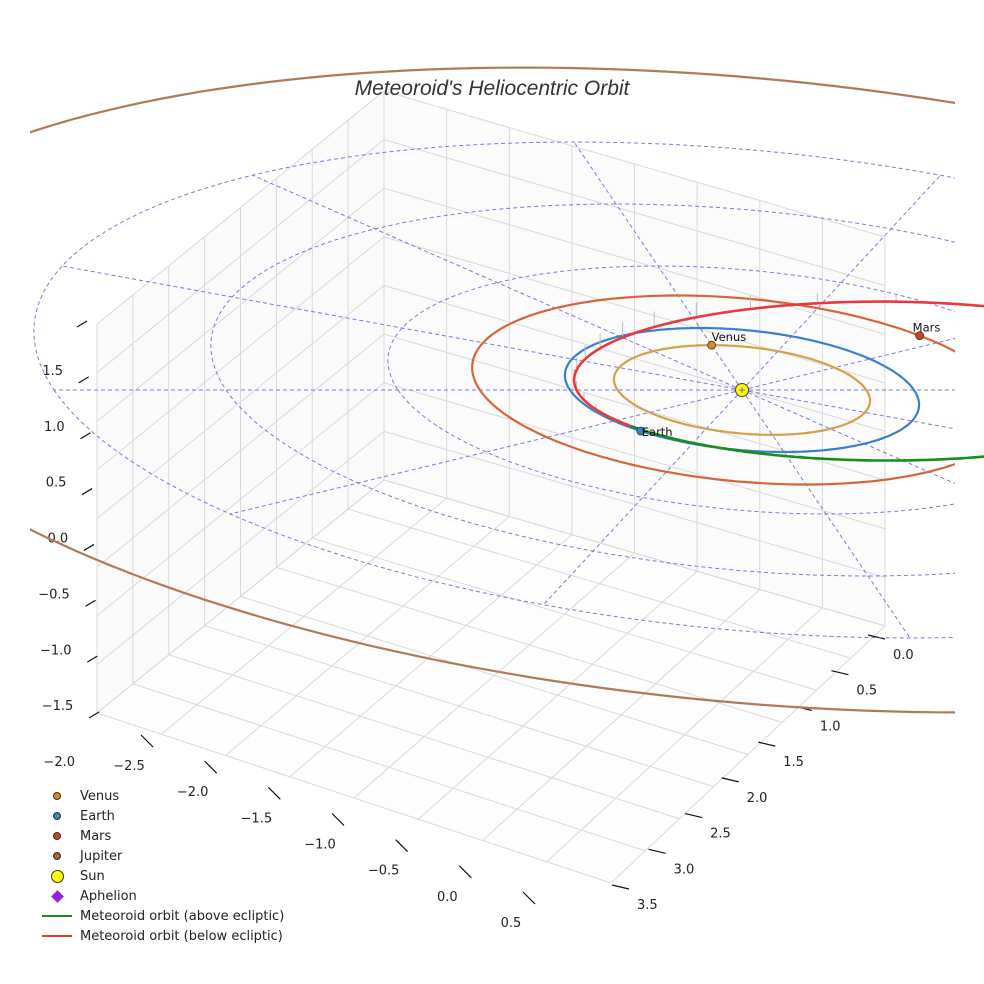 The width and height of the screenshot is (984, 984). Describe the element at coordinates (56, 650) in the screenshot. I see `z-tick-label: −1.0` at that location.